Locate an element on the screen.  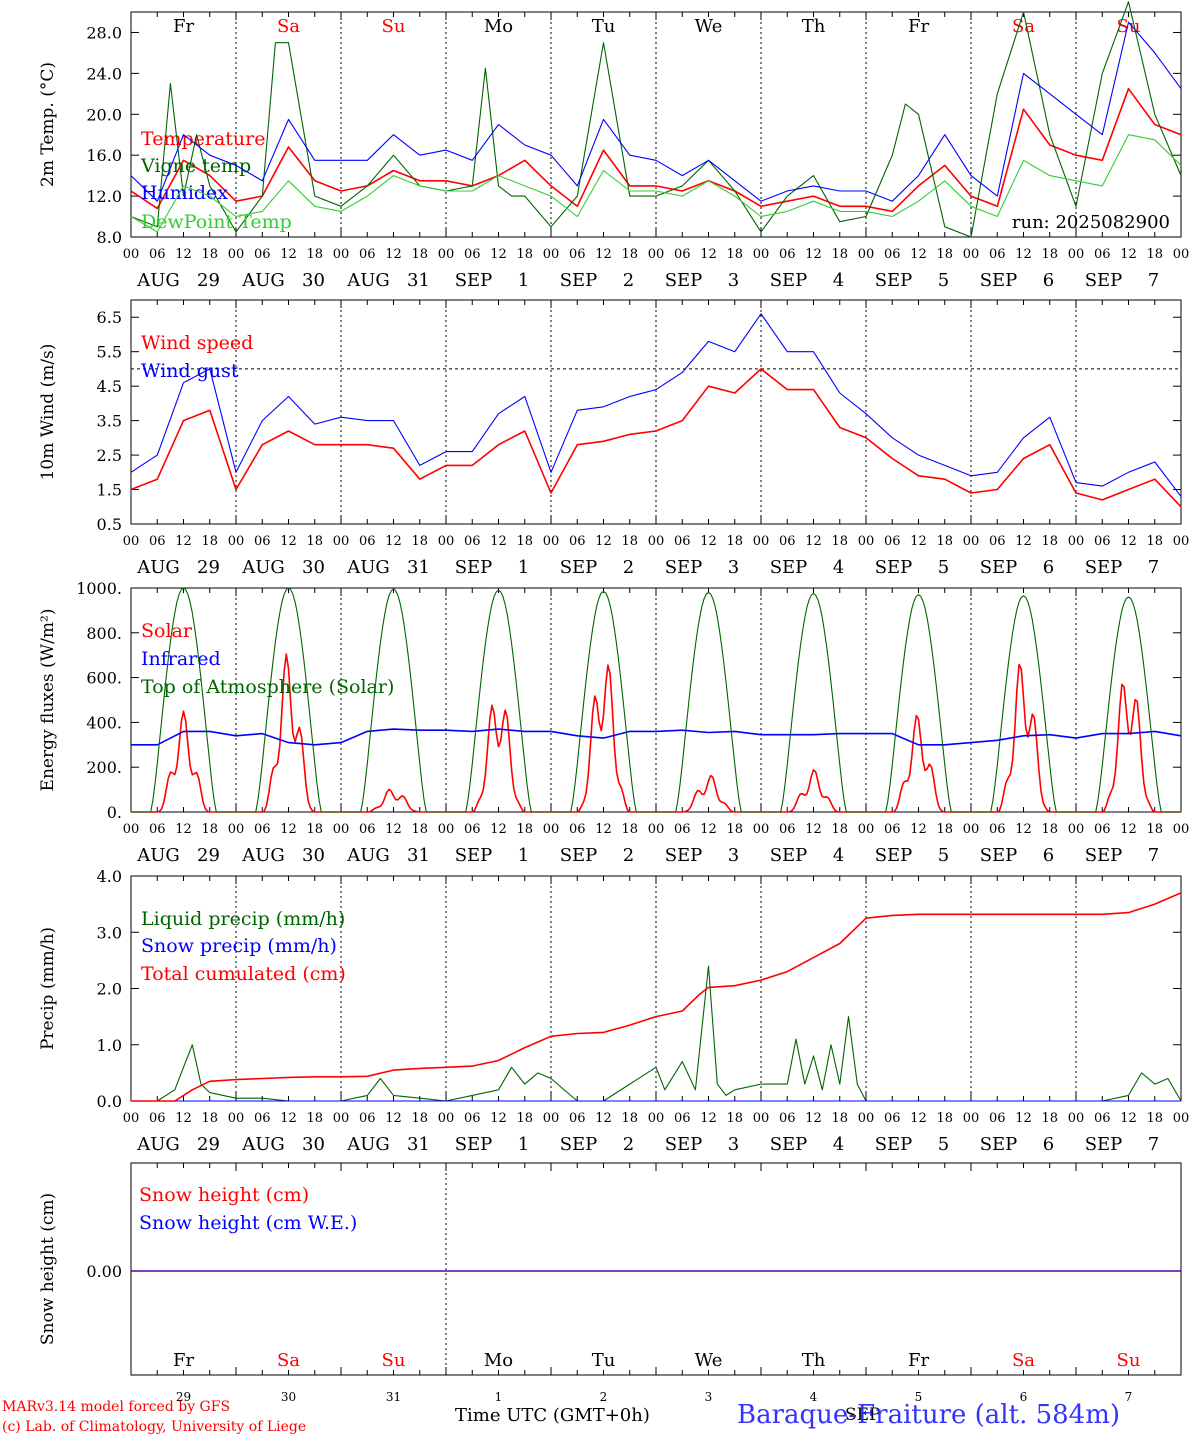
legend-entry: Liquid precip (mm/h) is located at coordinates (243, 919).